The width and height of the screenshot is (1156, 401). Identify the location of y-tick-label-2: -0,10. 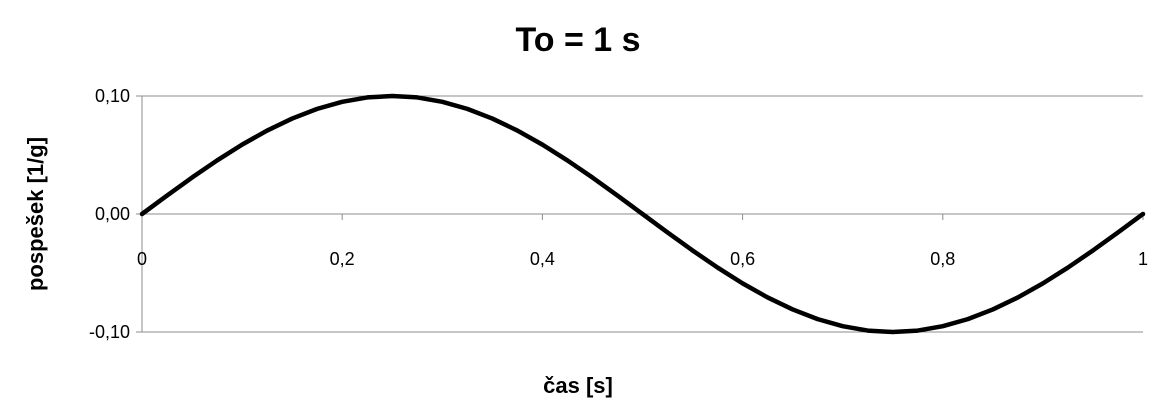
(109, 332).